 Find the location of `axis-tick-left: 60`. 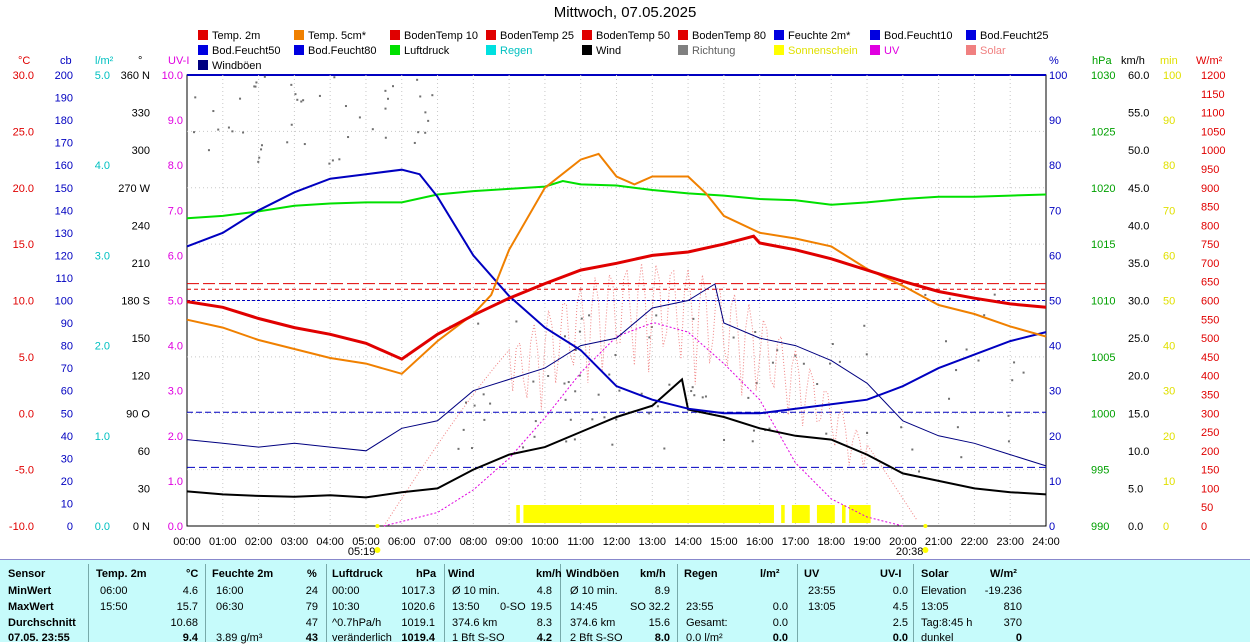

axis-tick-left: 60 is located at coordinates (67, 392).